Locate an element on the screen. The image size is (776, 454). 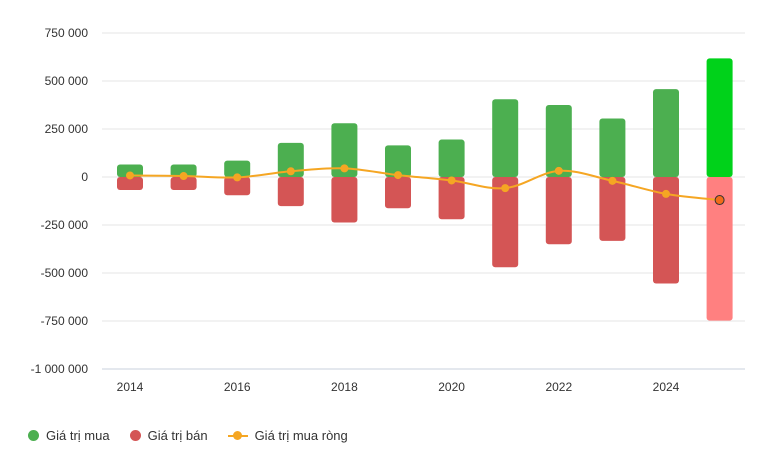
y-tick-label: 250 000 is located at coordinates (67, 129).